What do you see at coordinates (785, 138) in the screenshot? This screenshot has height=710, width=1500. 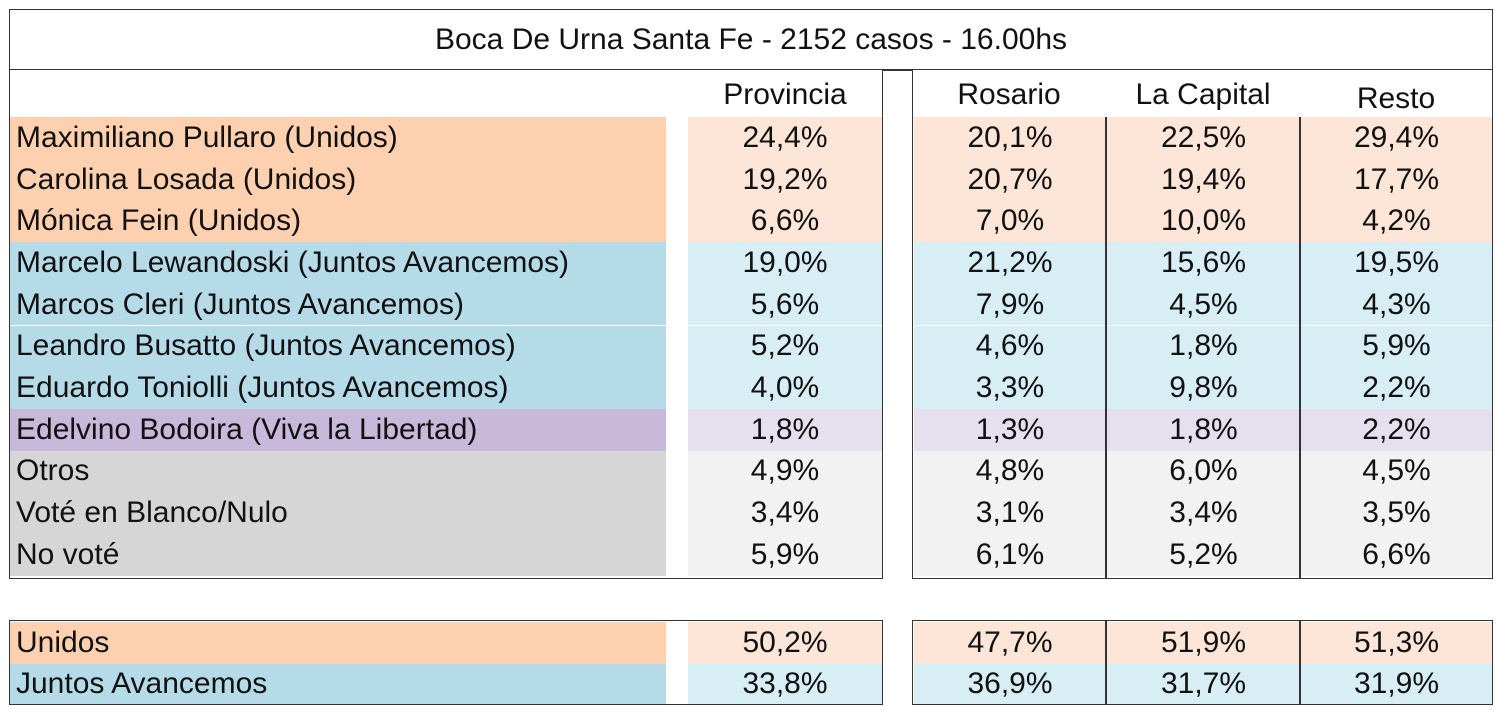 I see `candidate-value-provincia: 24,4%` at bounding box center [785, 138].